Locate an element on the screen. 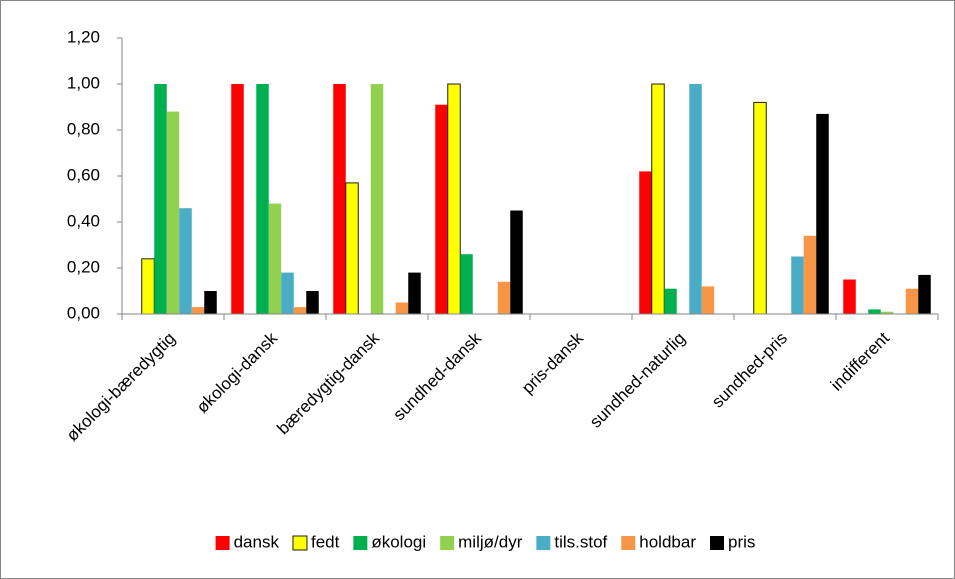 The height and width of the screenshot is (579, 955). y-tick-label: 1,20 is located at coordinates (83, 36).